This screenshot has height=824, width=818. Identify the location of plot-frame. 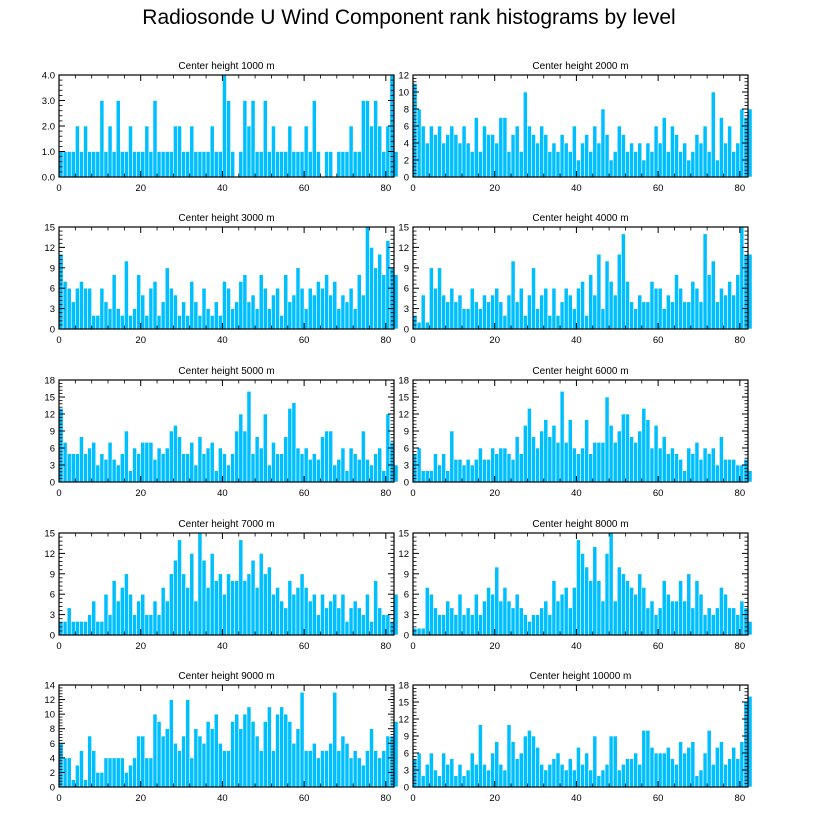
(580, 584).